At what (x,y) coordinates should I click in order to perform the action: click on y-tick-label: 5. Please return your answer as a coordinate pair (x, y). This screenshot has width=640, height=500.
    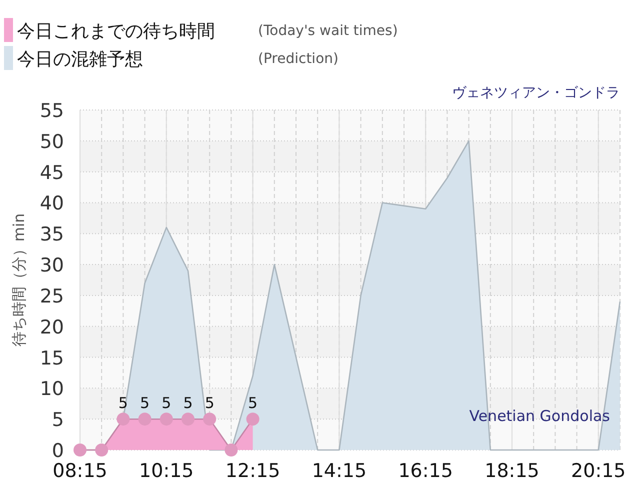
    Looking at the image, I should click on (58, 420).